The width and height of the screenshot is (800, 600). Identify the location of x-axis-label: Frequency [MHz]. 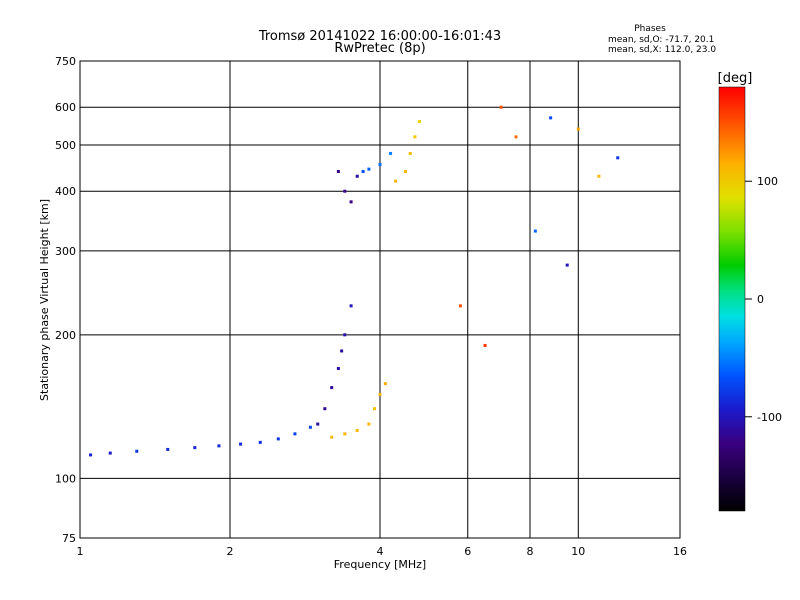
(380, 564).